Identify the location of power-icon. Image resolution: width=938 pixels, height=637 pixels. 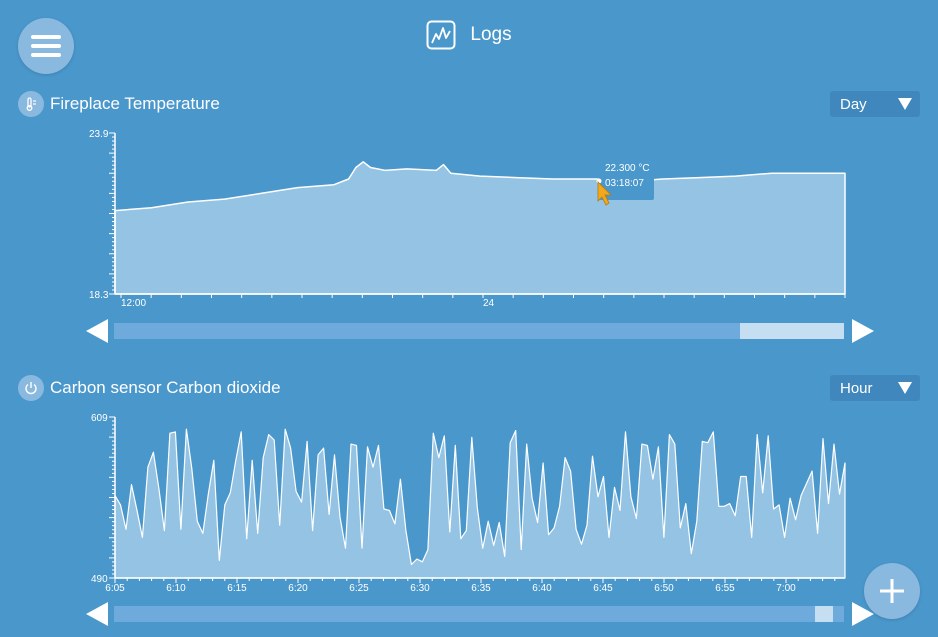
(31, 388).